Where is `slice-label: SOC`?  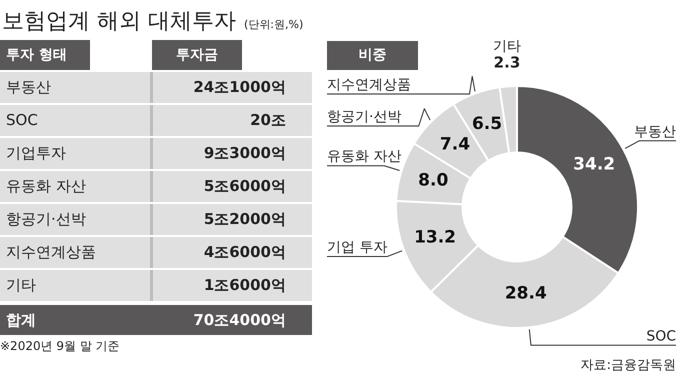
slice-label: SOC is located at coordinates (661, 336).